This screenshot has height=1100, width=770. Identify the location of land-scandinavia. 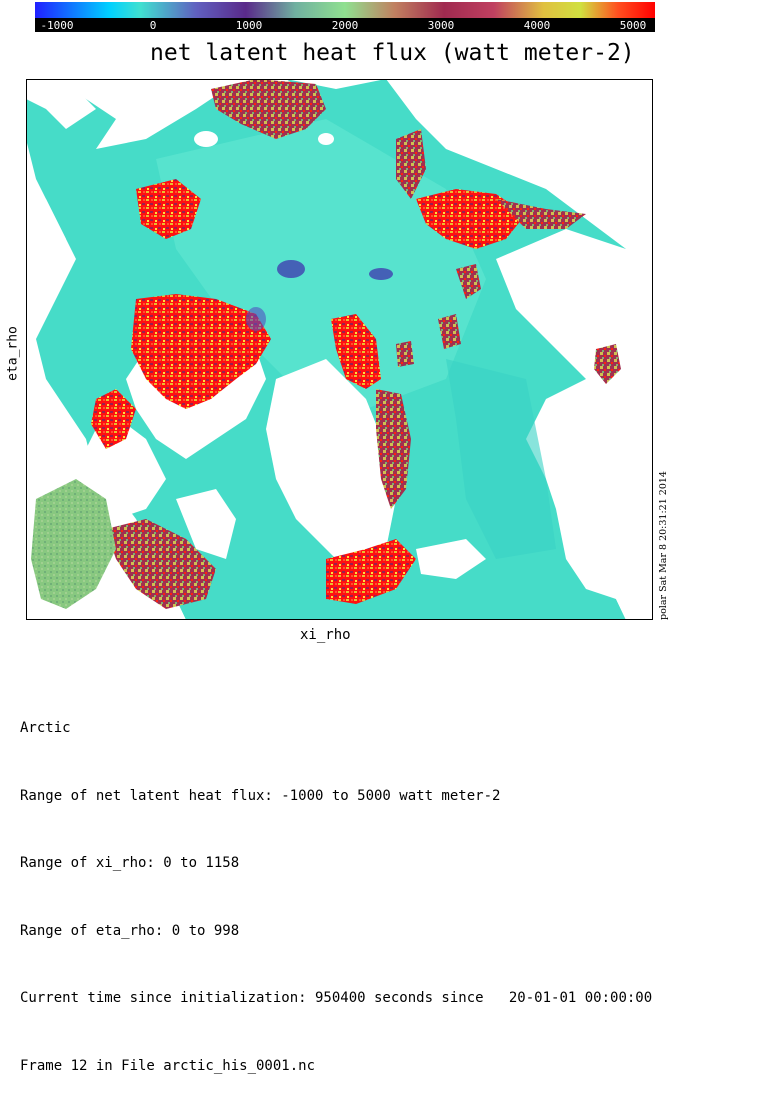
(574, 424).